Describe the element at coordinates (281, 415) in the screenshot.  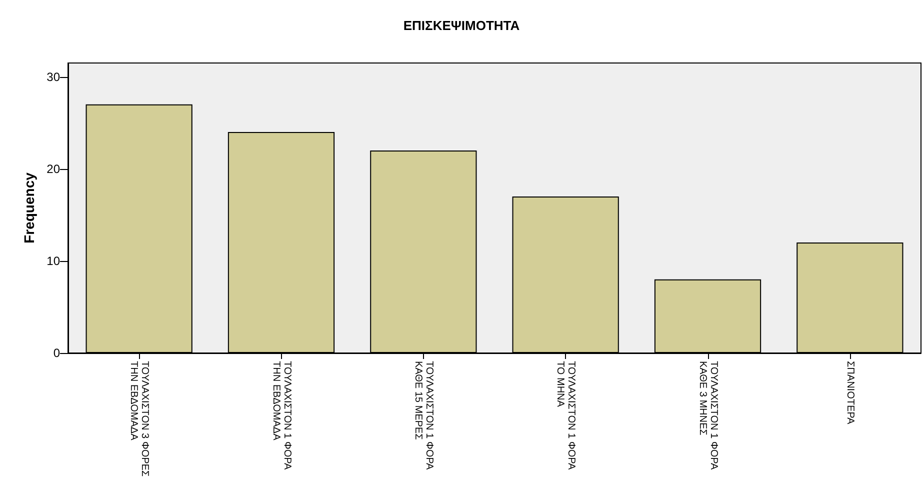
I see `x-tick-label: ΤΟΥΛΑΧΙΣΤΟΝ 1 ΦΟΡΑ ΤΗΝ ΕΒΔΟΜΑΔΑ` at that location.